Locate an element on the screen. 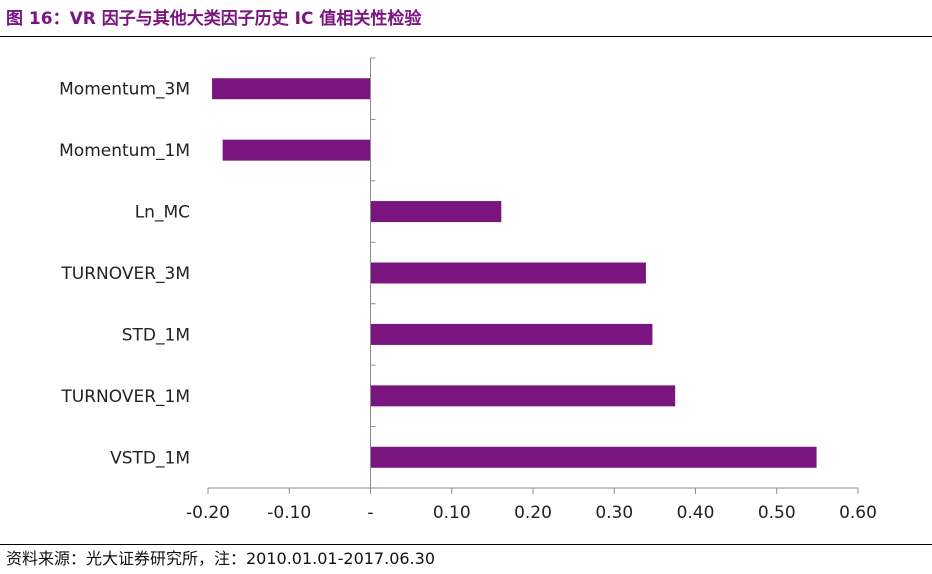 The width and height of the screenshot is (932, 574). category-label: VSTD_1M is located at coordinates (150, 458).